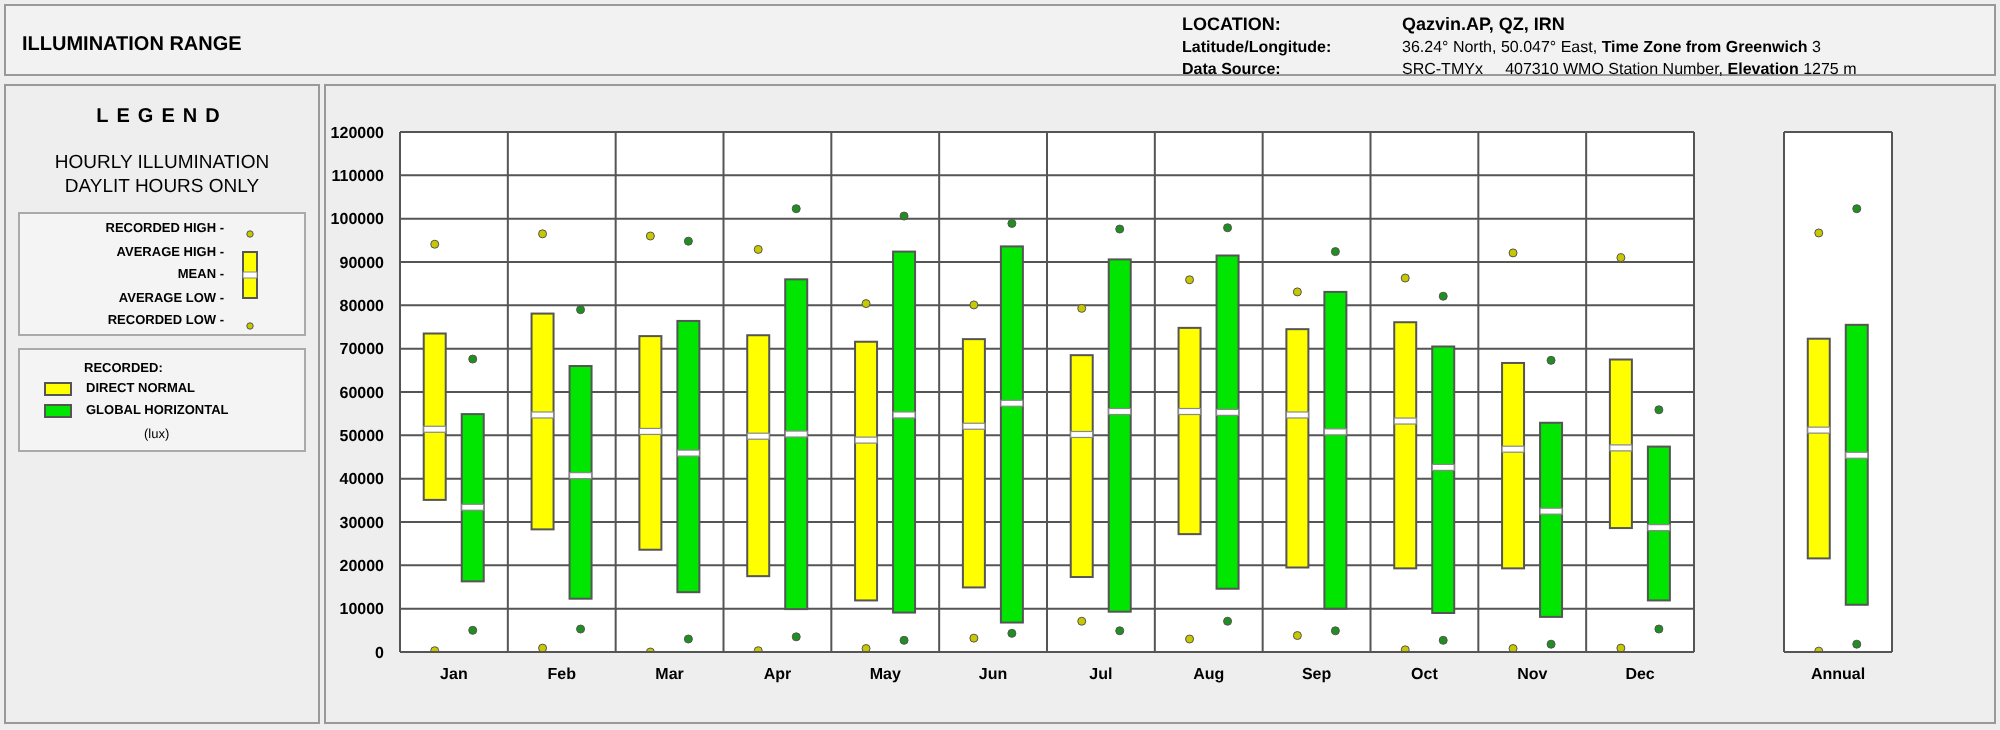  Describe the element at coordinates (1816, 47) in the screenshot. I see `text: 3` at that location.